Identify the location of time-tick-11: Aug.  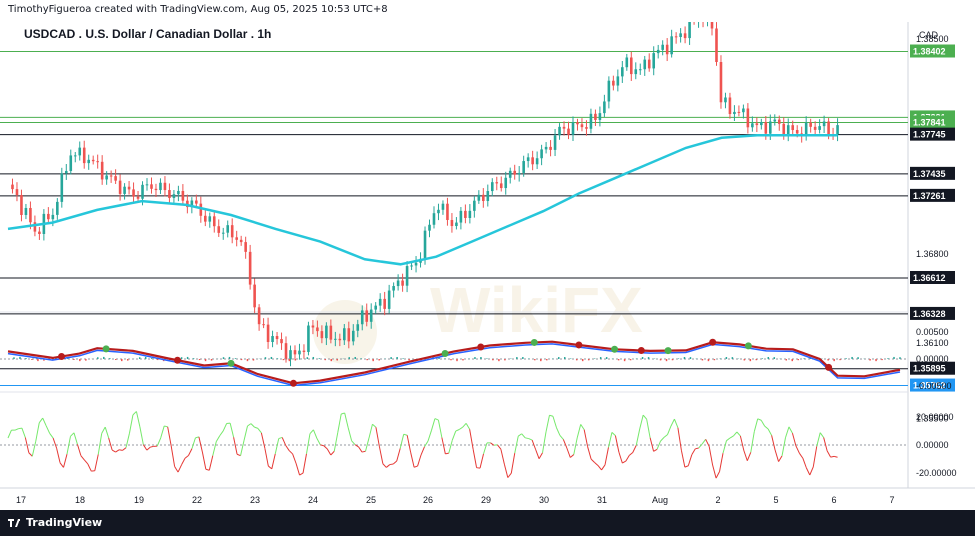
(660, 500).